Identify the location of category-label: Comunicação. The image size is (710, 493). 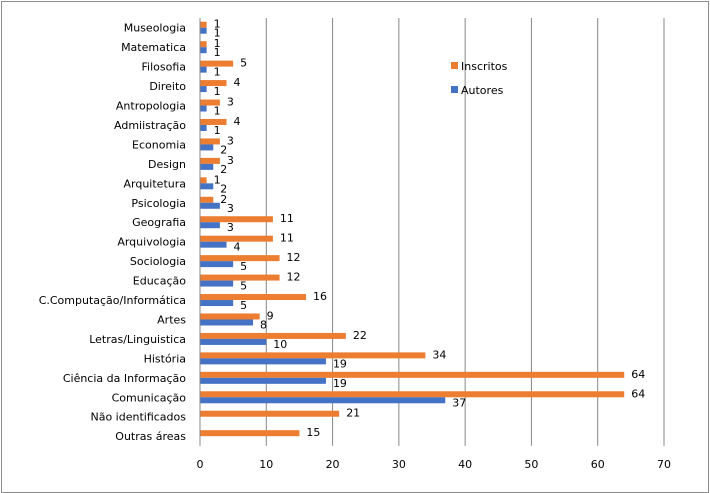
(149, 397).